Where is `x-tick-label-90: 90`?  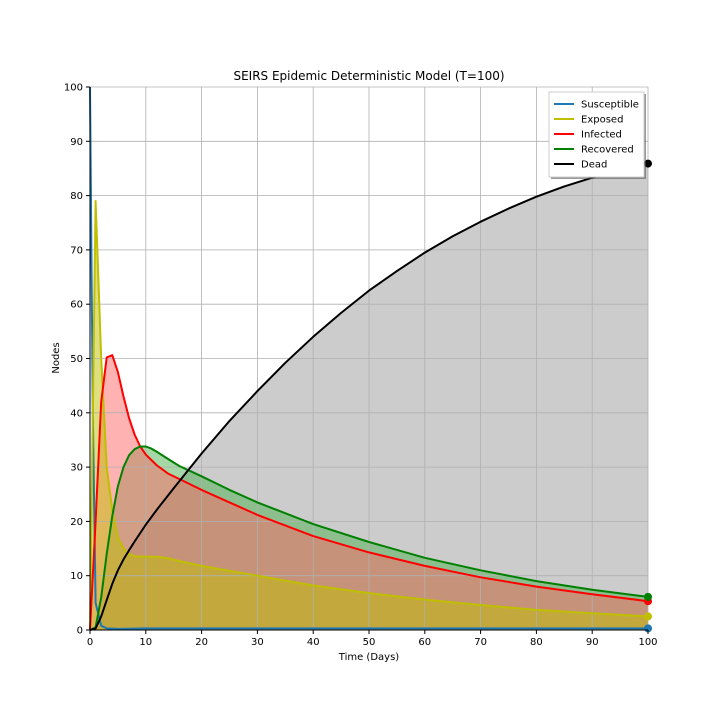
x-tick-label-90: 90 is located at coordinates (592, 642).